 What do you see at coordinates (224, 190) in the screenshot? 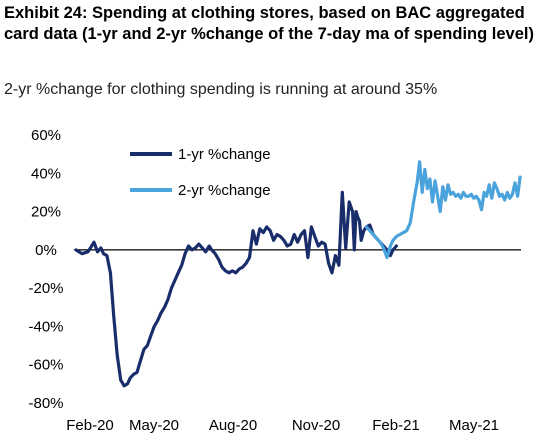
I see `legend-label: 2-yr %change` at bounding box center [224, 190].